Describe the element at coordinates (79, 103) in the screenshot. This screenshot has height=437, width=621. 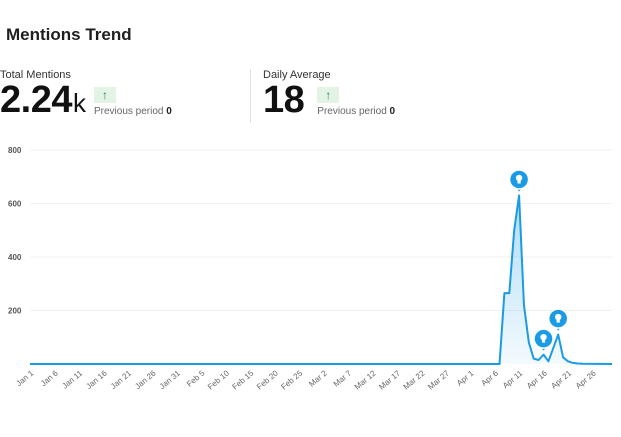
I see `stat-unit: k` at that location.